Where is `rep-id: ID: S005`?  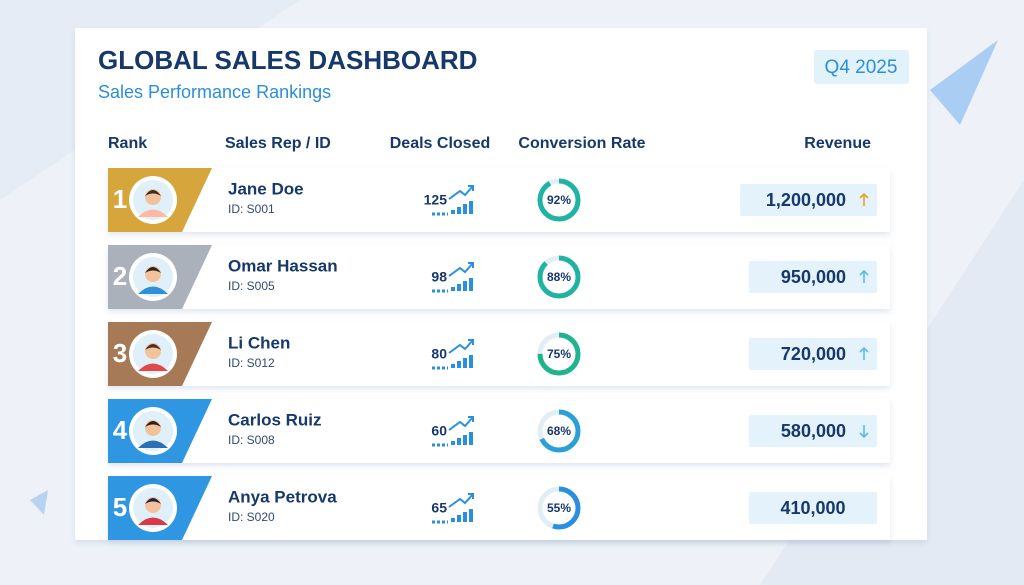
rep-id: ID: S005 is located at coordinates (251, 286).